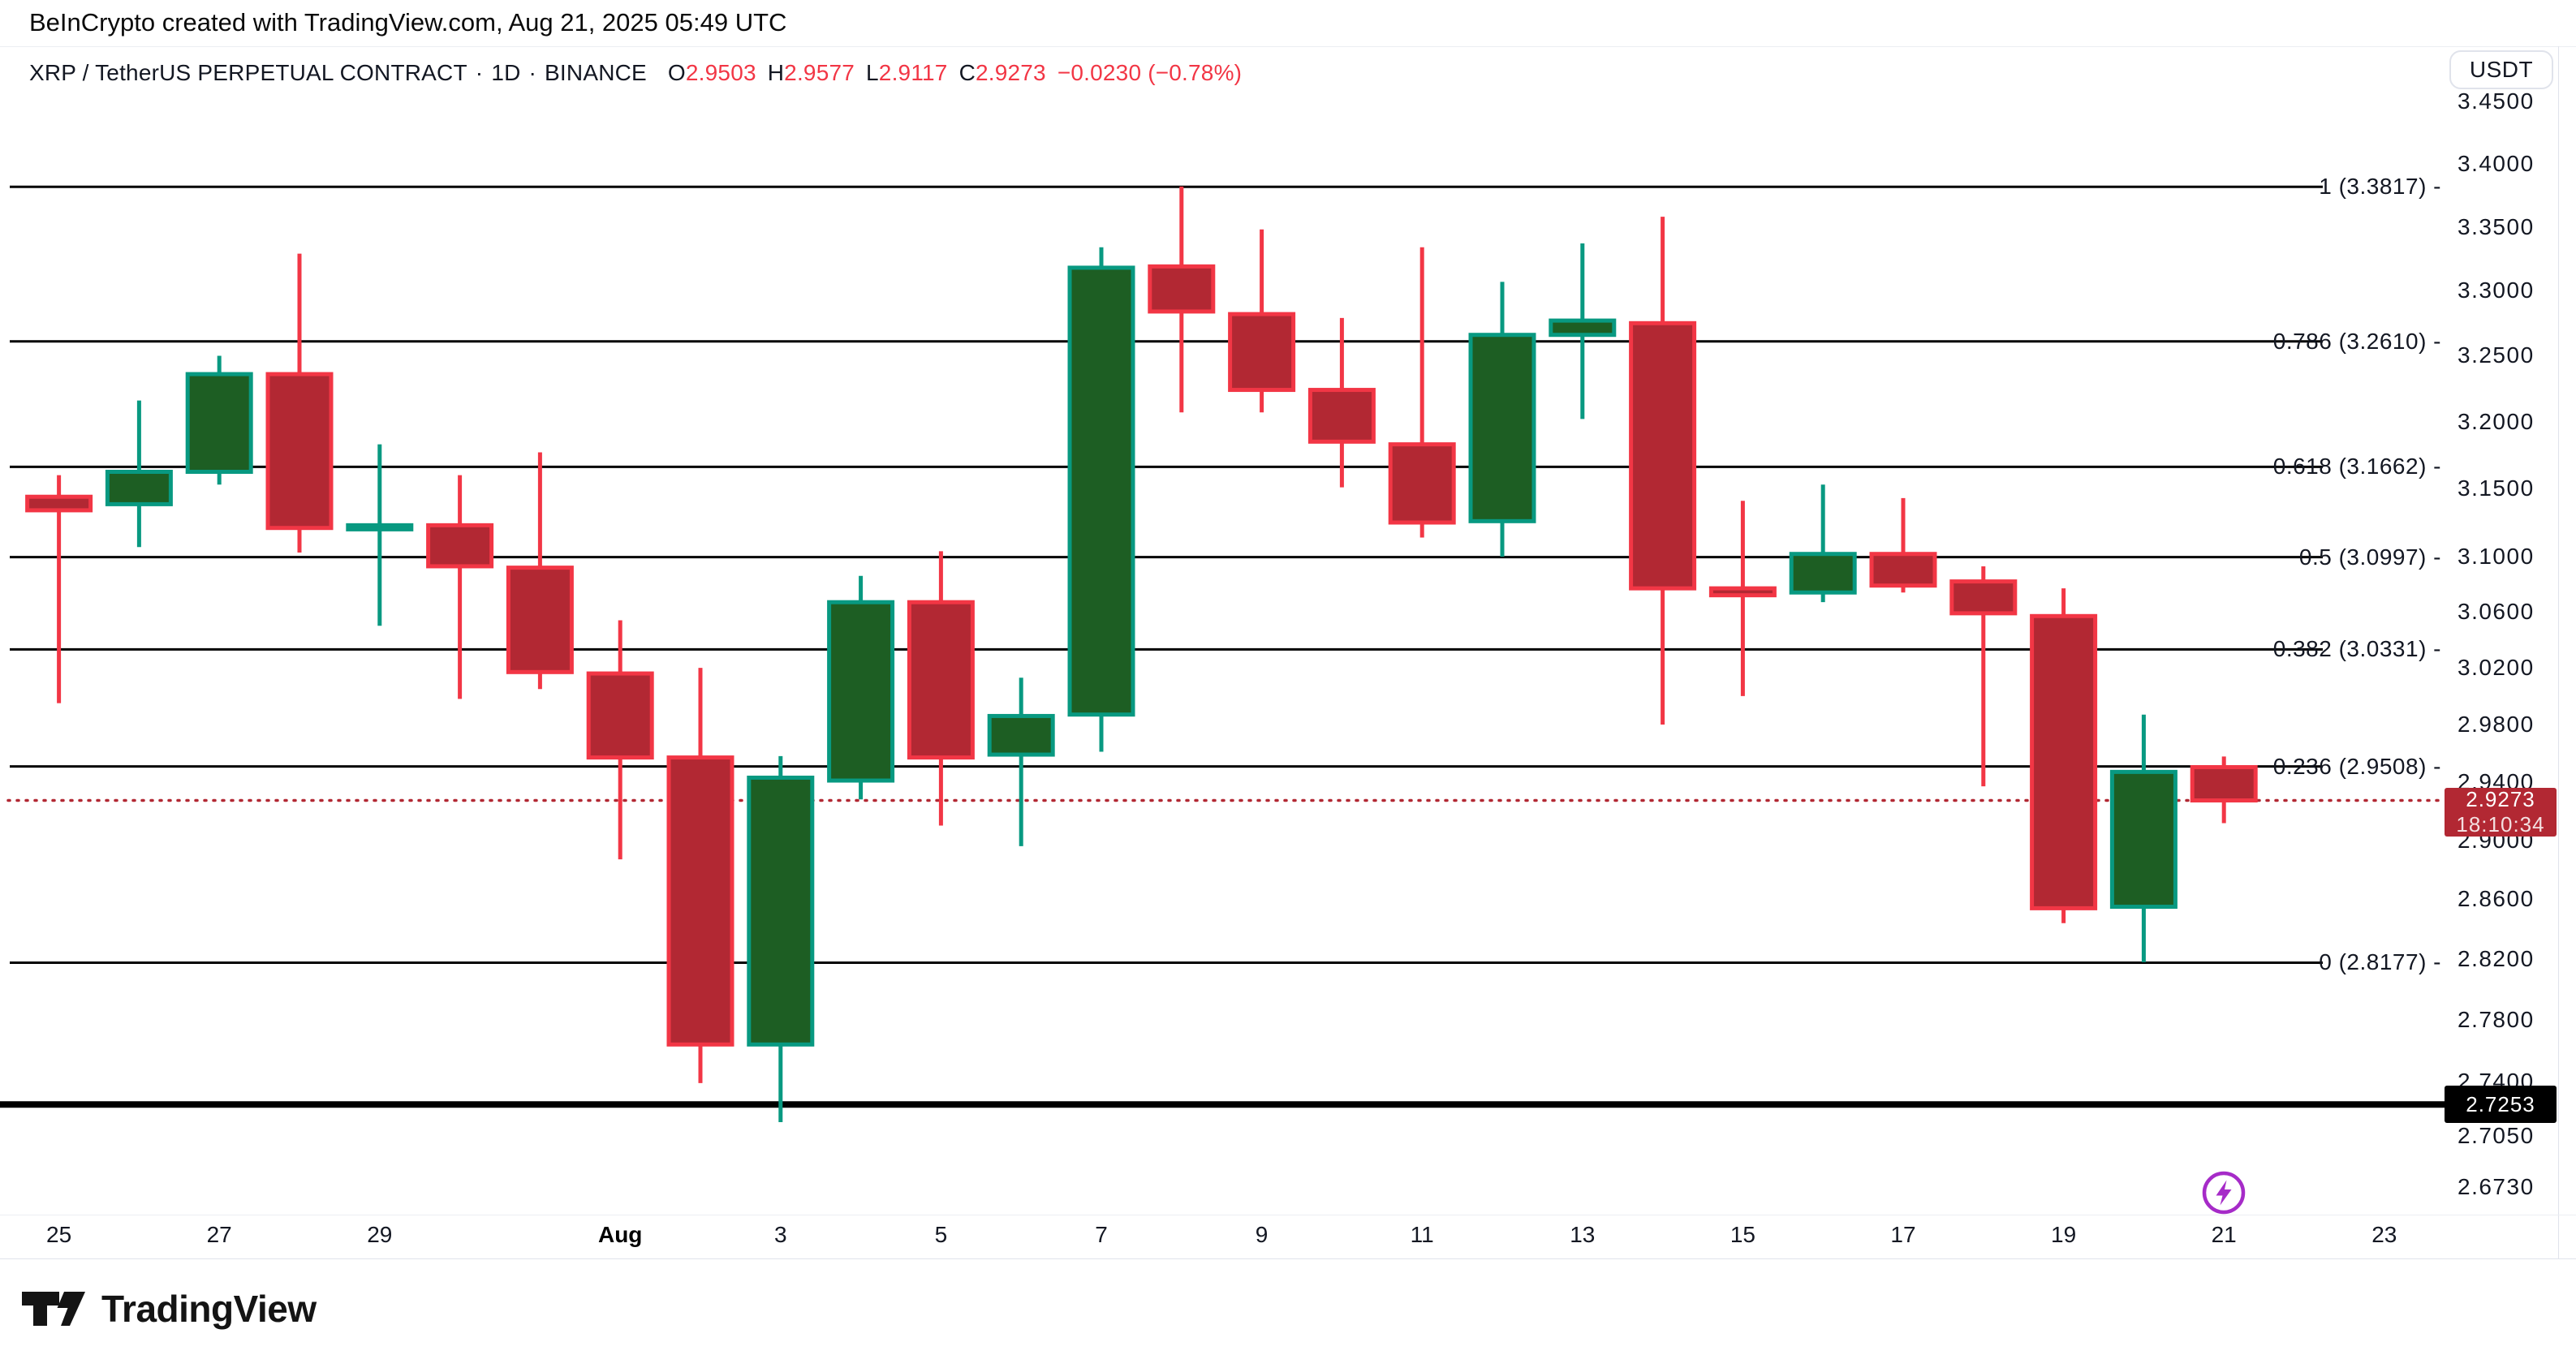 The width and height of the screenshot is (2576, 1355). Describe the element at coordinates (380, 1234) in the screenshot. I see `date-tick: 29` at that location.